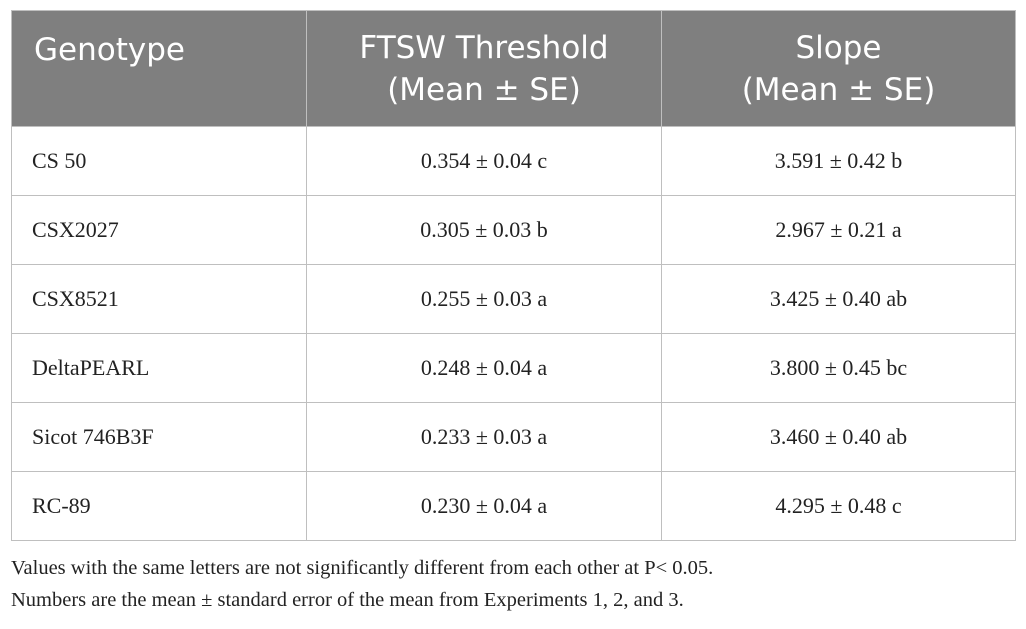 The height and width of the screenshot is (629, 1026). Describe the element at coordinates (159, 437) in the screenshot. I see `table-cell: Sicot 746B3F` at that location.